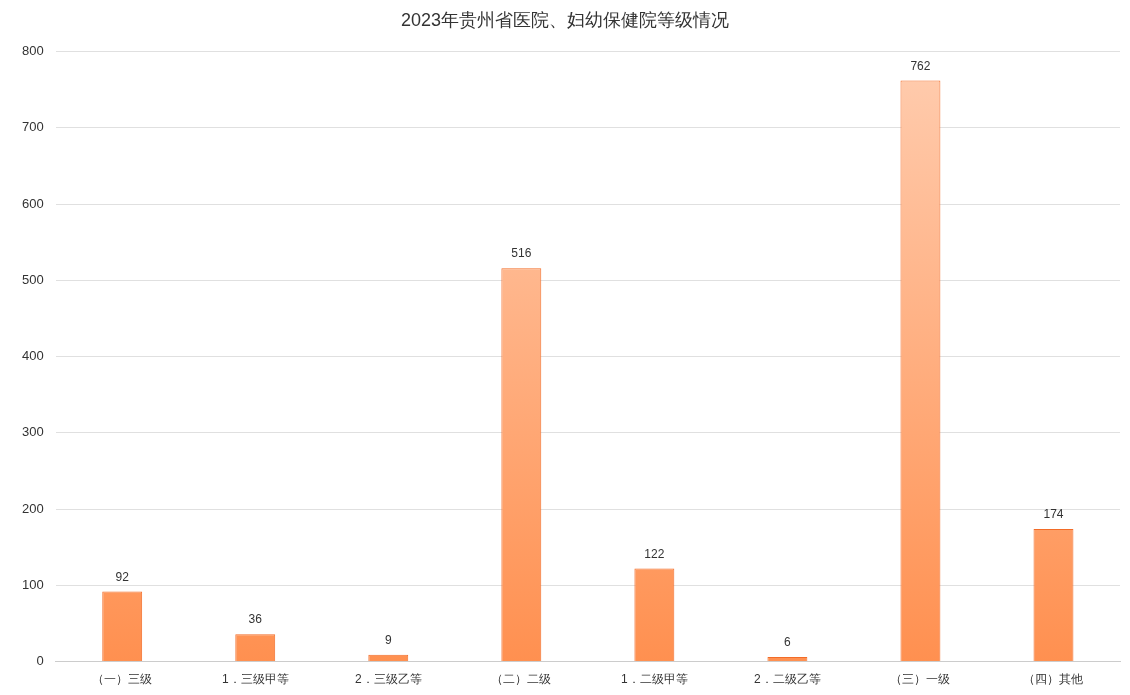 The height and width of the screenshot is (695, 1130). I want to click on data-label: 6, so click(788, 642).